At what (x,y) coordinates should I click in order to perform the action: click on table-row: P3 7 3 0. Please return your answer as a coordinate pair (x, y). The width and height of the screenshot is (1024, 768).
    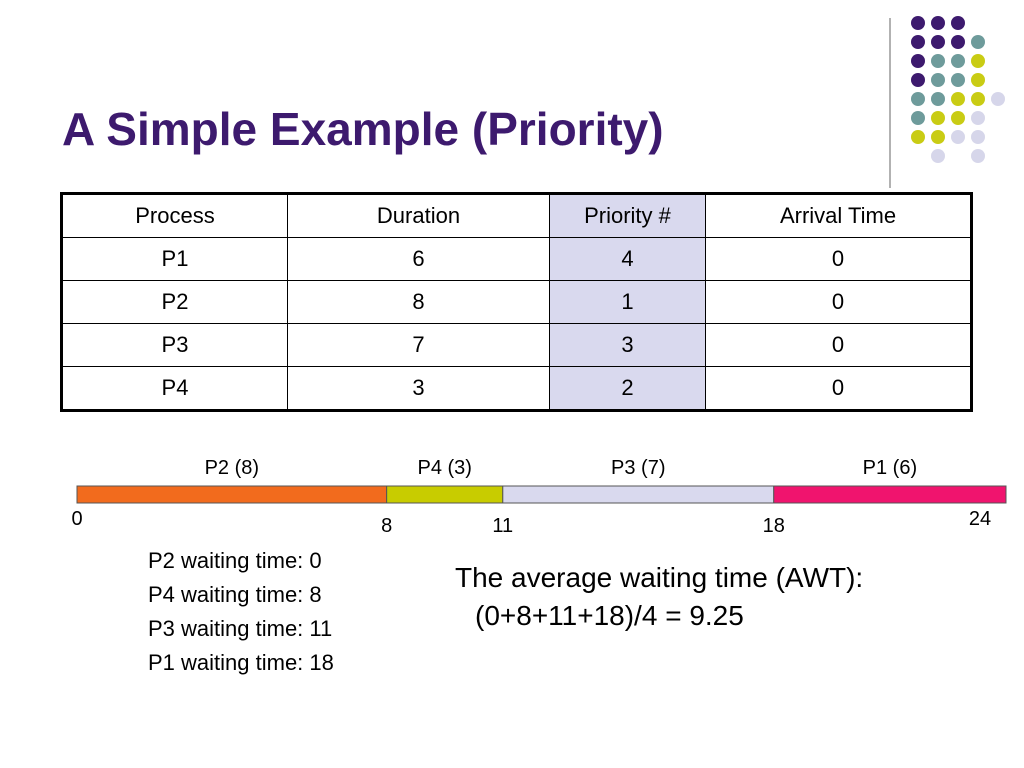
    Looking at the image, I should click on (516, 345).